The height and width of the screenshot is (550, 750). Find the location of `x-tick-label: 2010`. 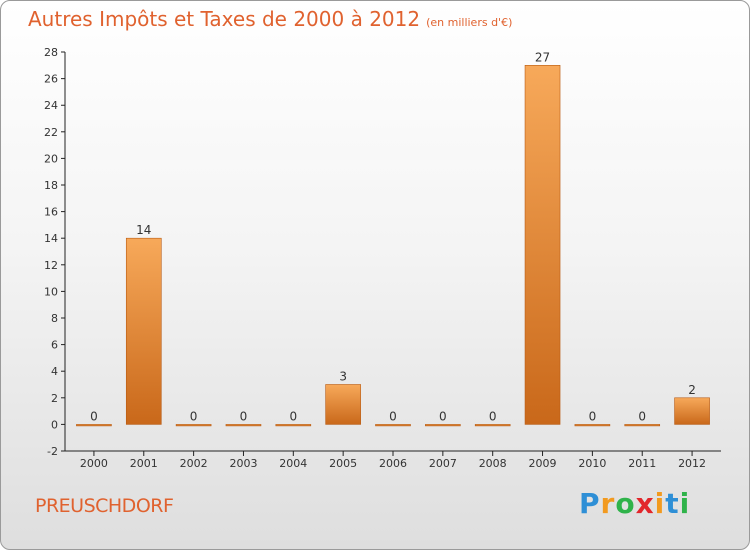

x-tick-label: 2010 is located at coordinates (592, 463).